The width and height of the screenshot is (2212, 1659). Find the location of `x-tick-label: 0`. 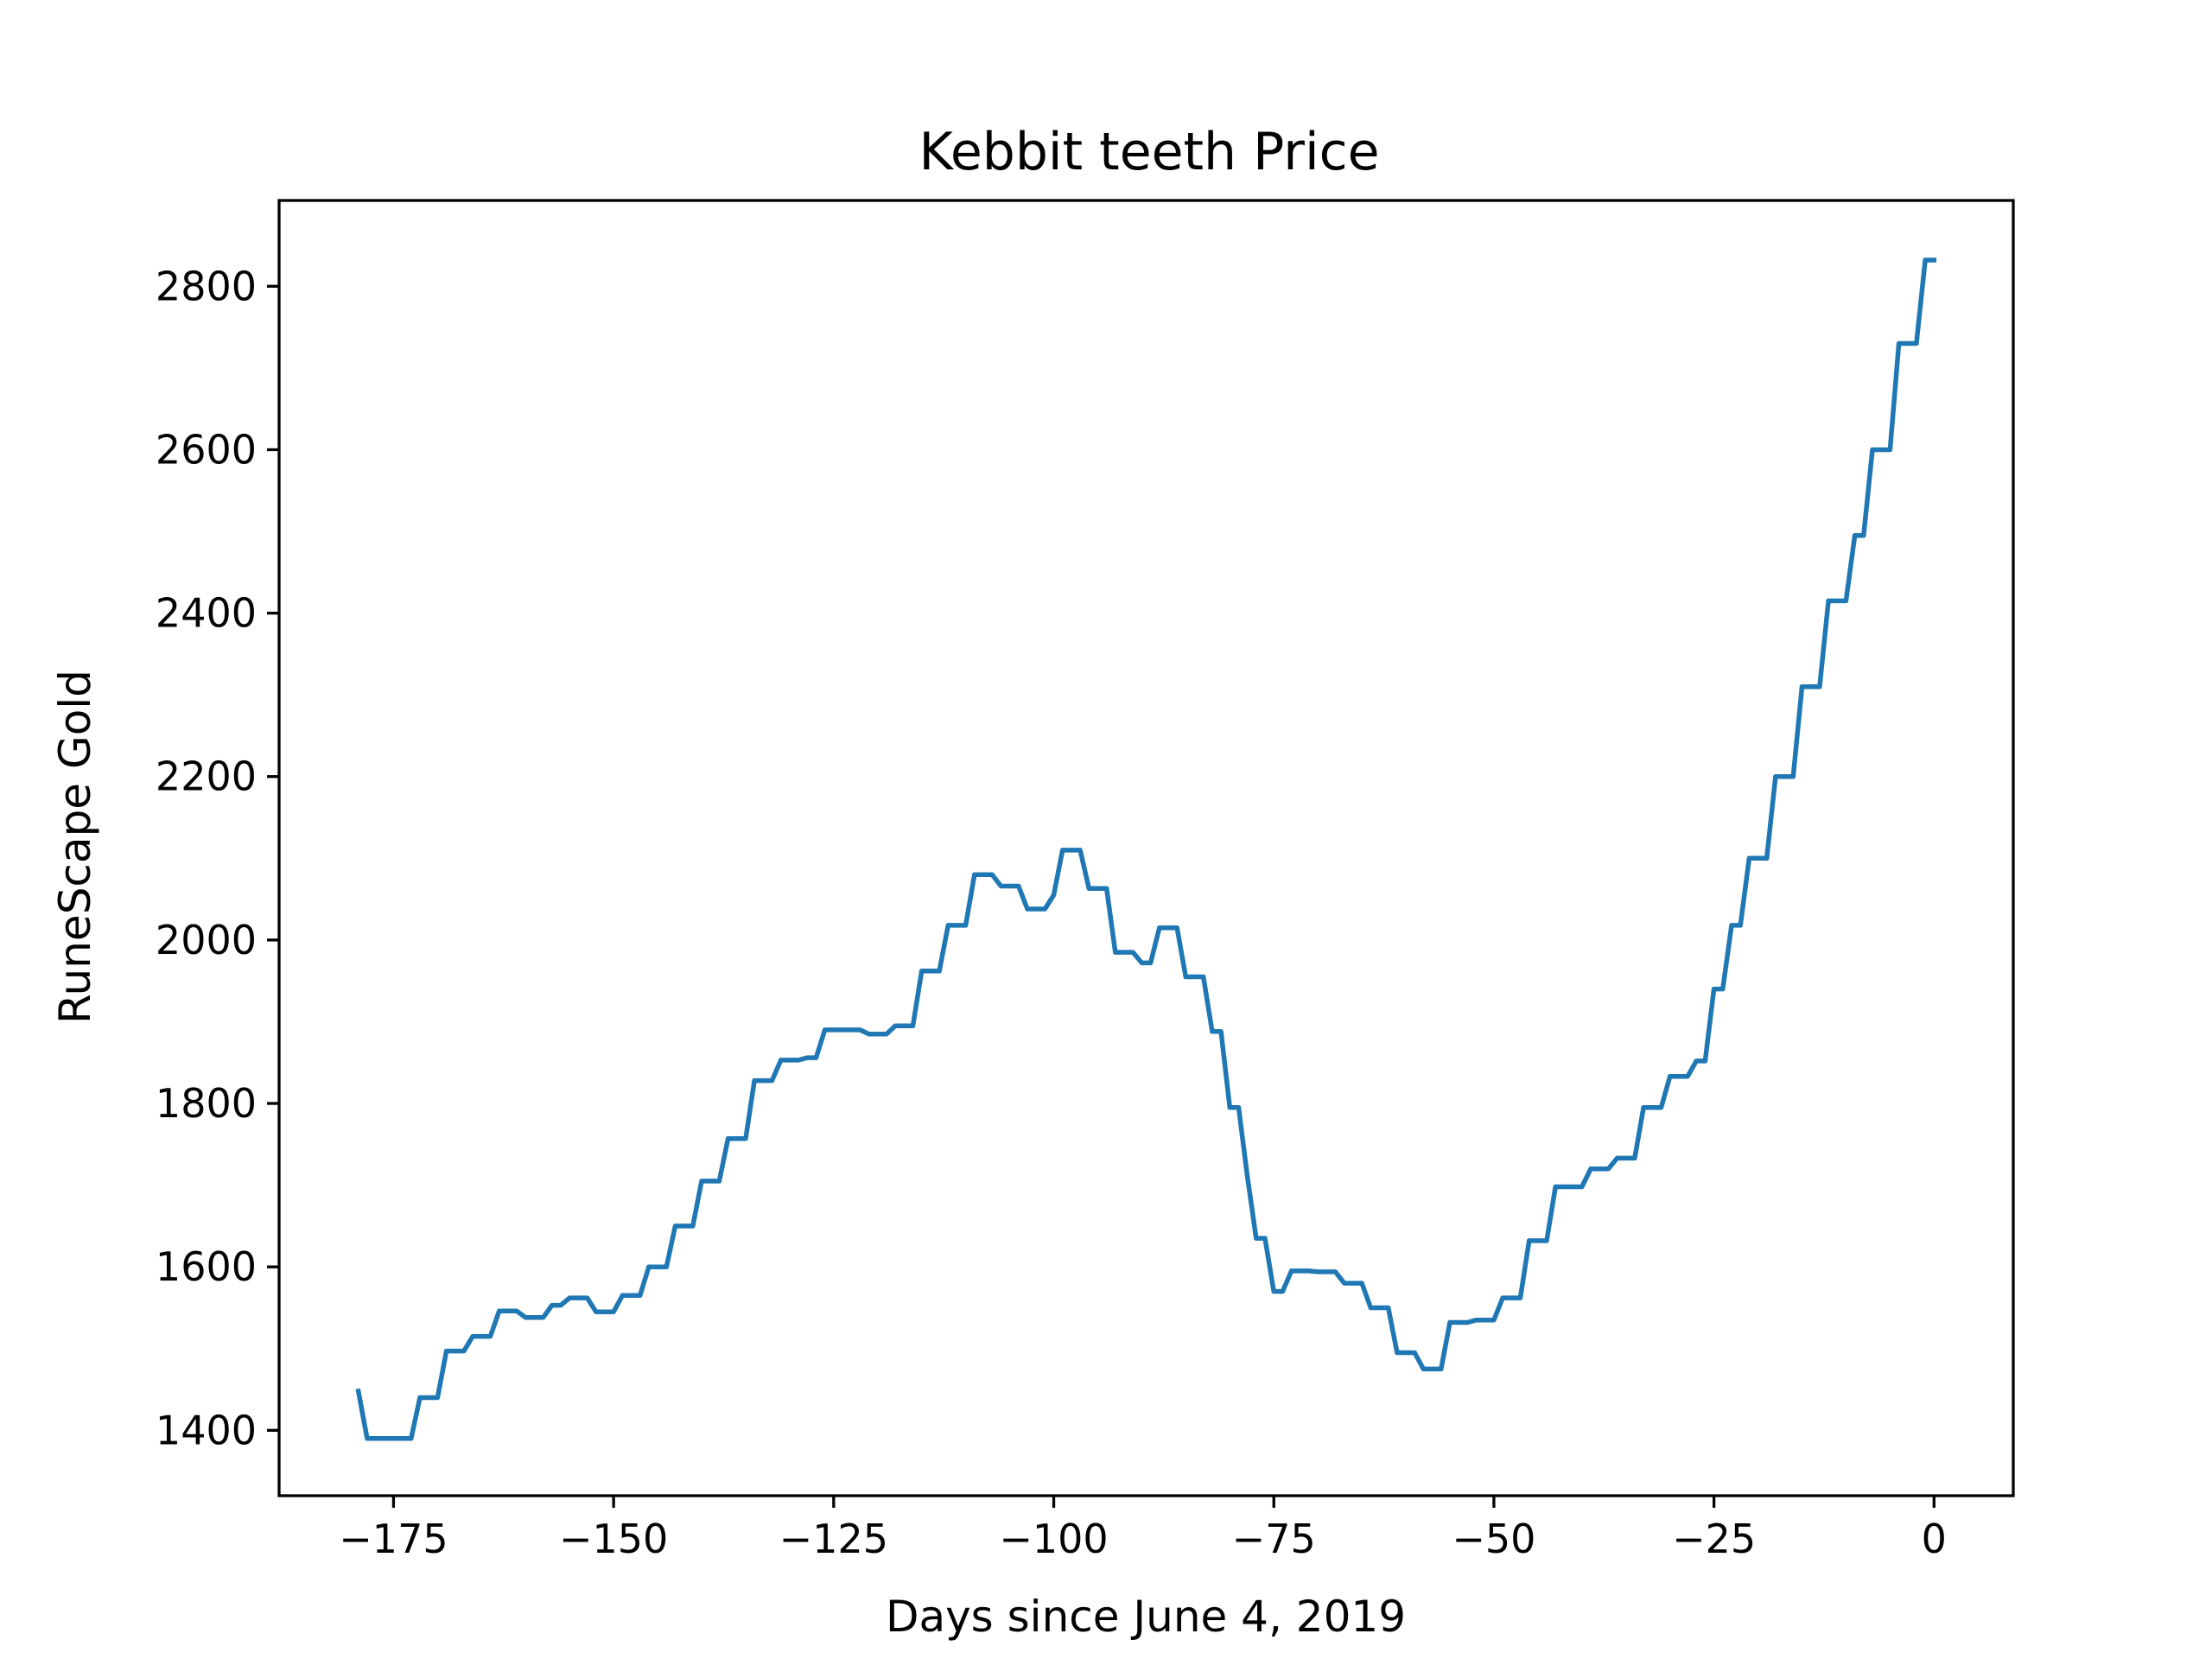

x-tick-label: 0 is located at coordinates (1935, 1539).